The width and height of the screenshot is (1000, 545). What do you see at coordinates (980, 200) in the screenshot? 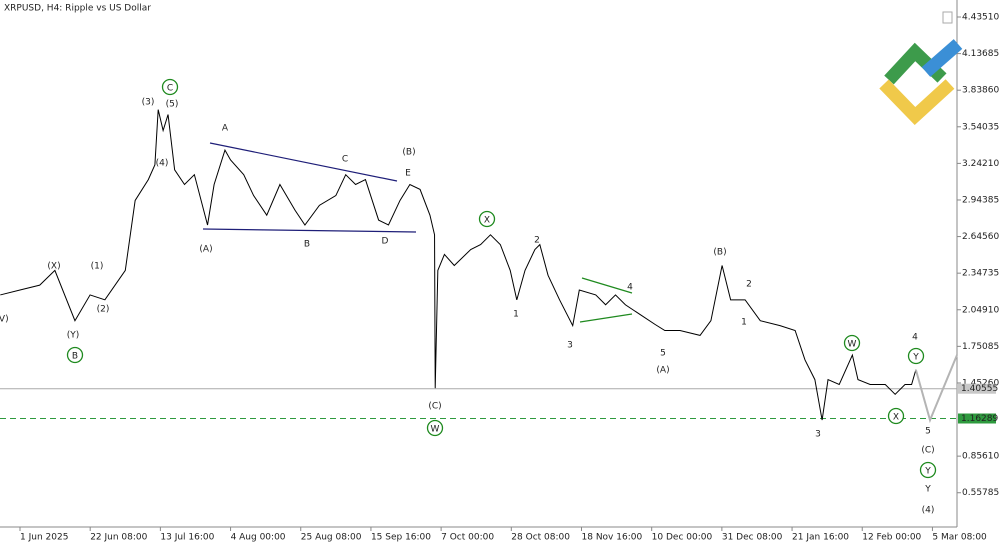
I see `y-tick-label: 2.94385` at bounding box center [980, 200].